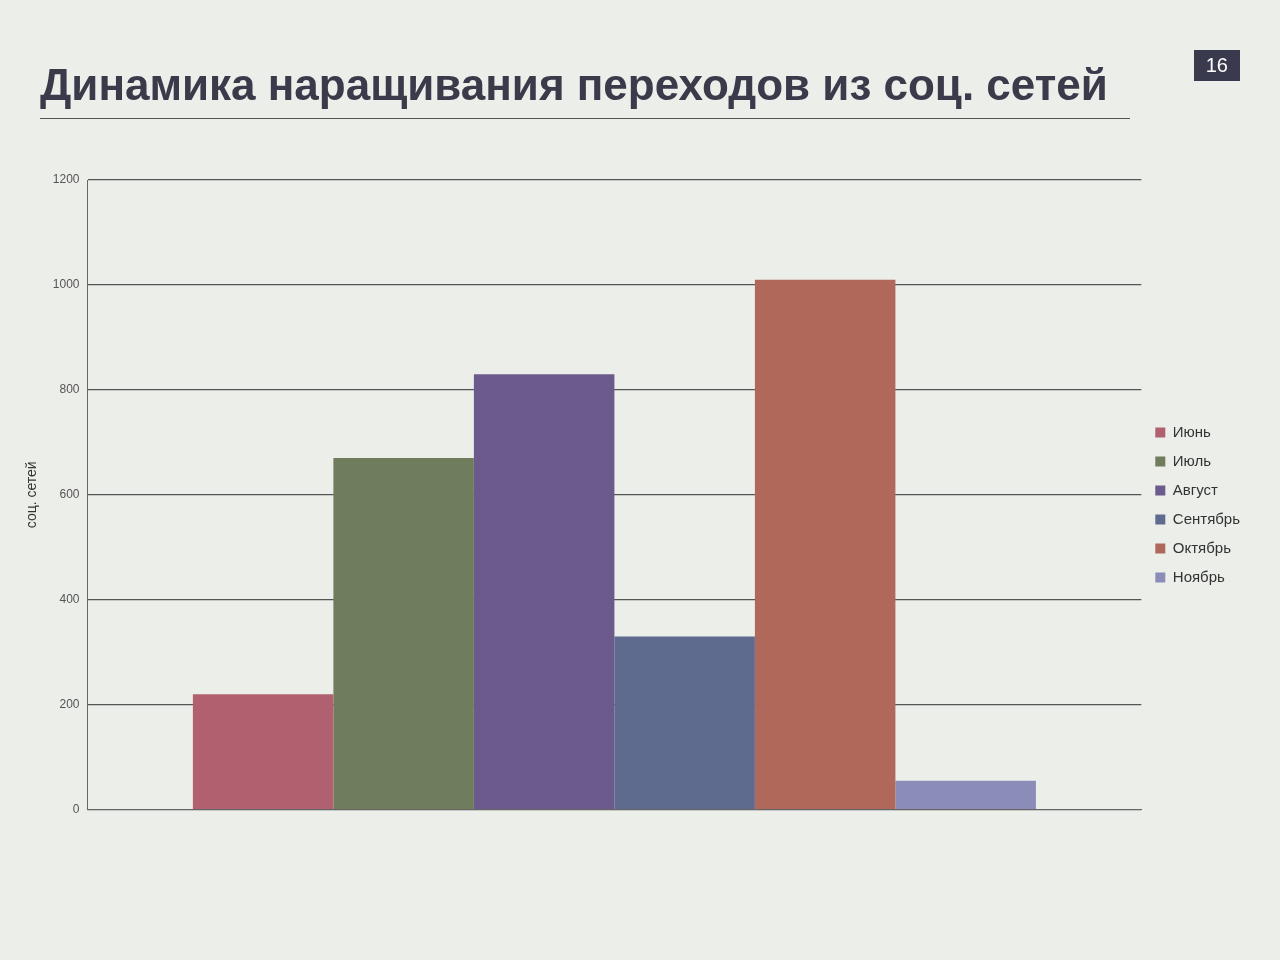  What do you see at coordinates (1216, 65) in the screenshot?
I see `text: 16` at bounding box center [1216, 65].